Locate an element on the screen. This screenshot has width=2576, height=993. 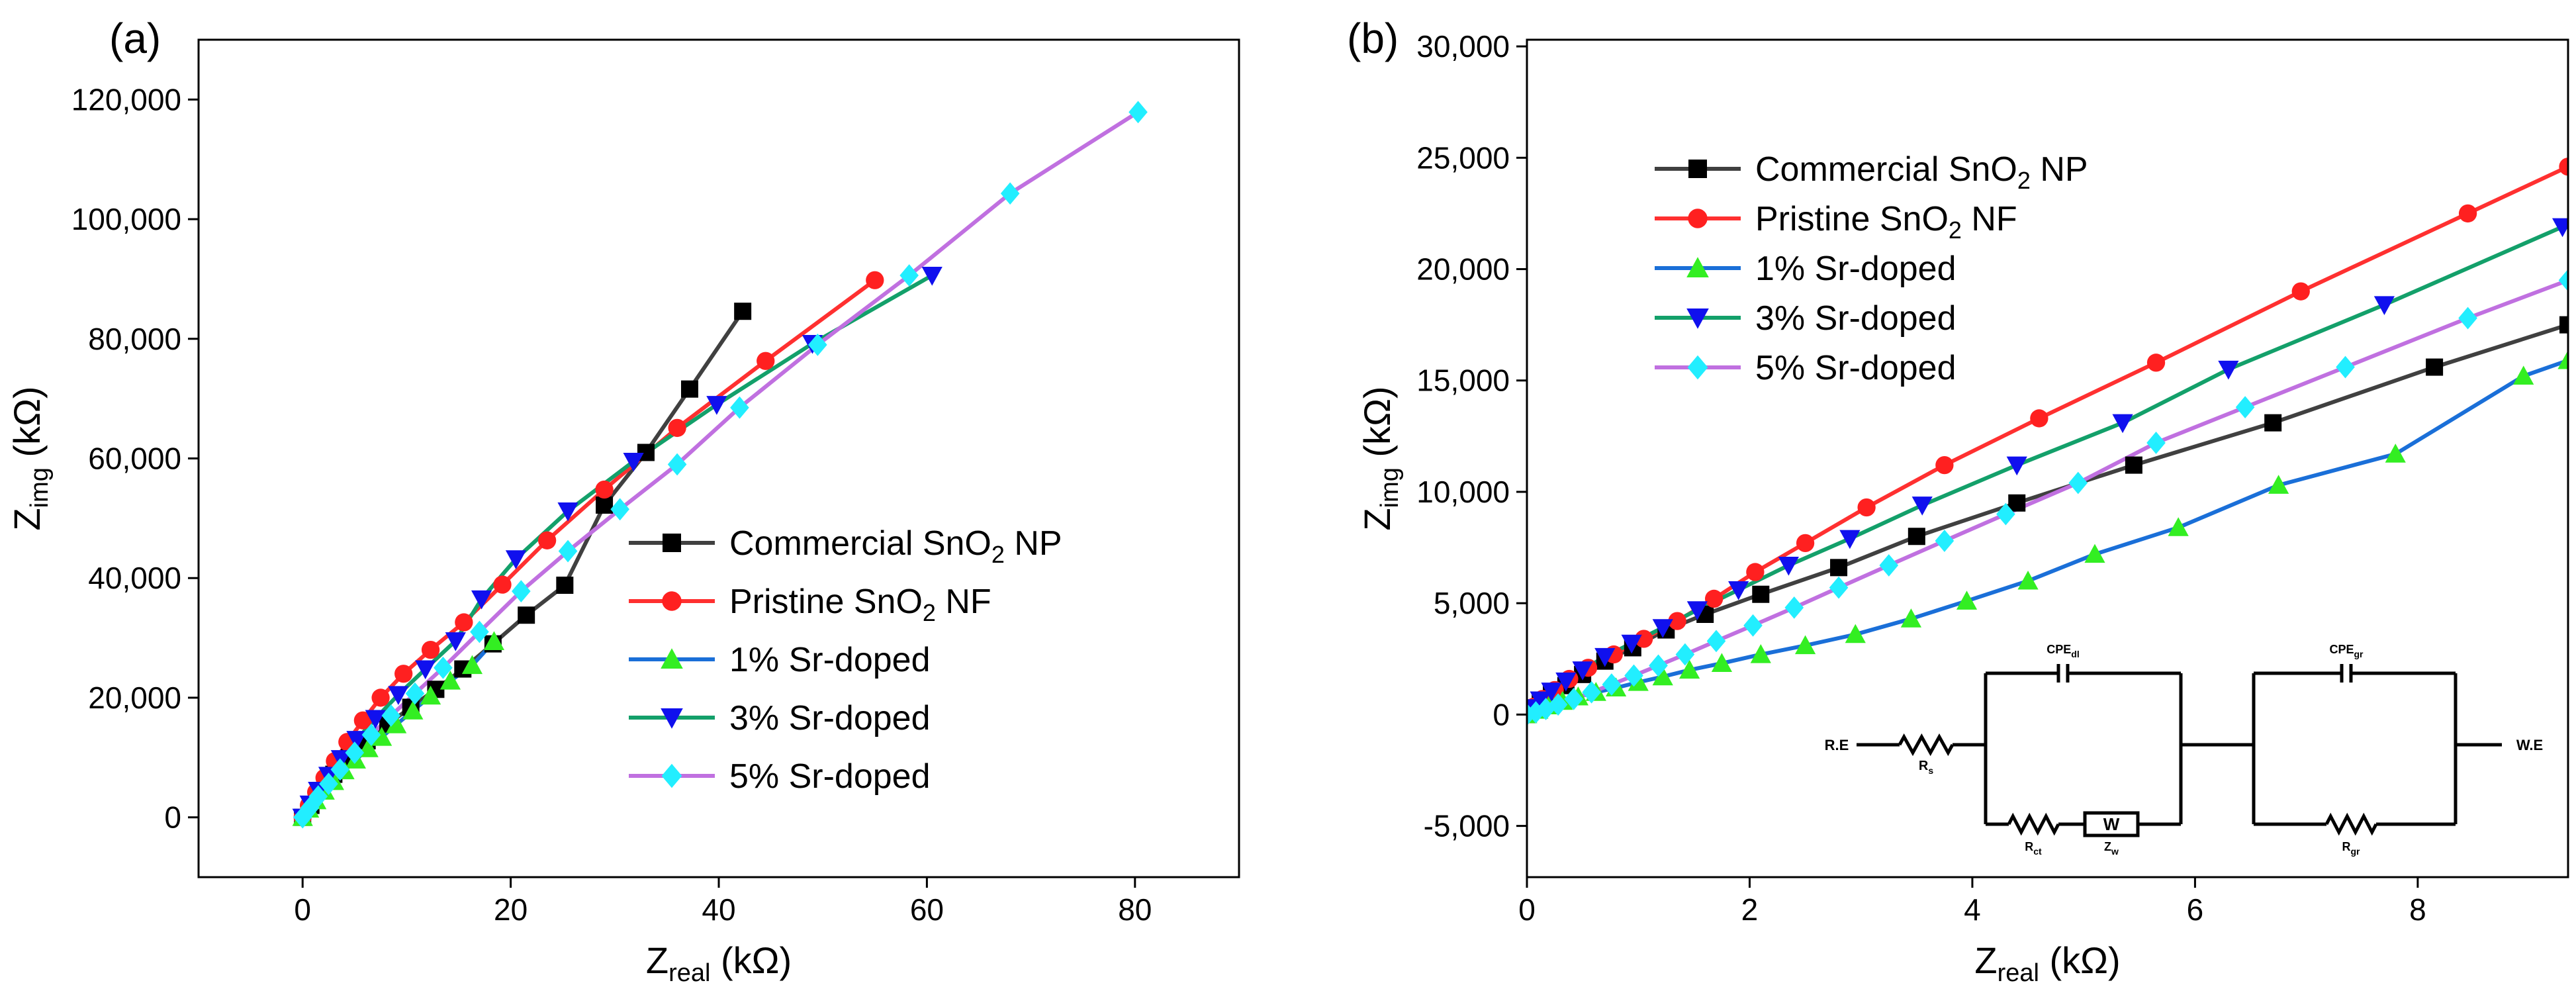
panel-label: (a) is located at coordinates (135, 39).